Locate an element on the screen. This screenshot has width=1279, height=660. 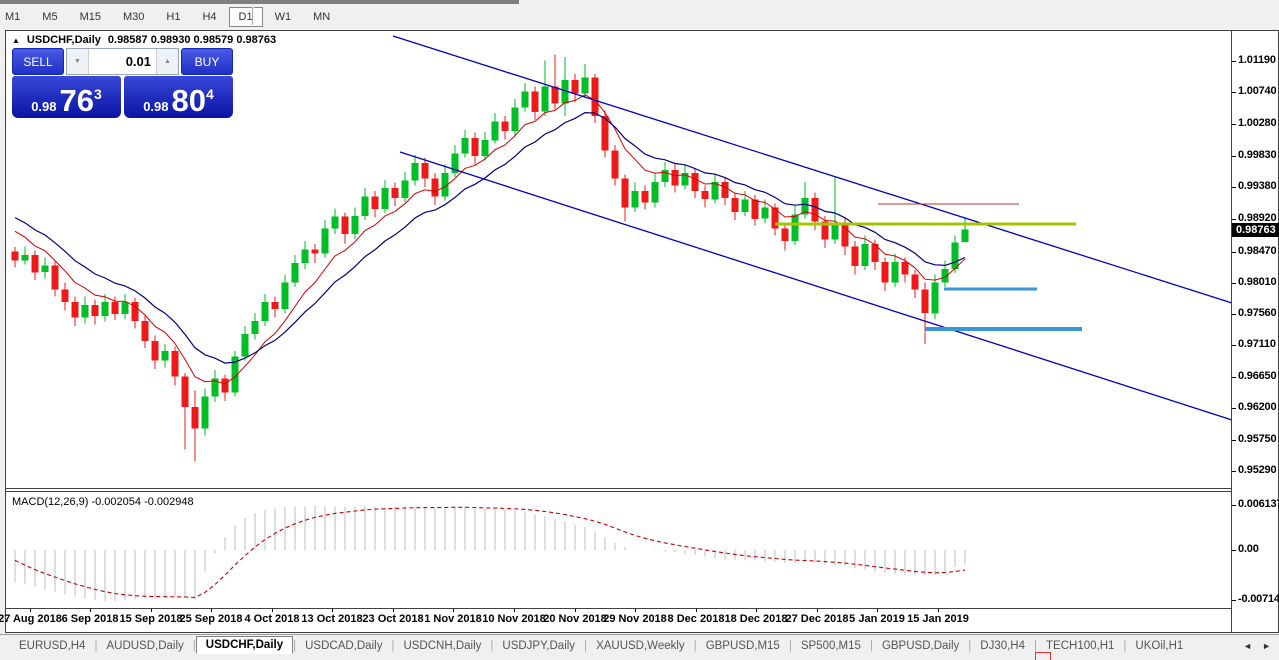
volume-decrease-icon: ▼ is located at coordinates (78, 61).